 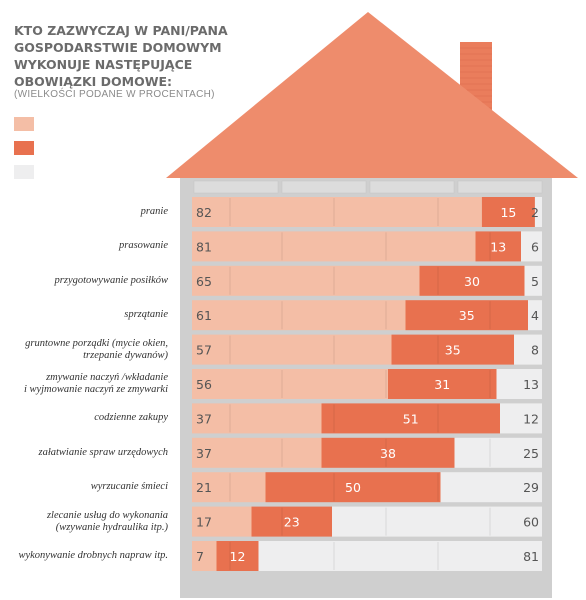 I want to click on value-label-3: 8, so click(x=535, y=350).